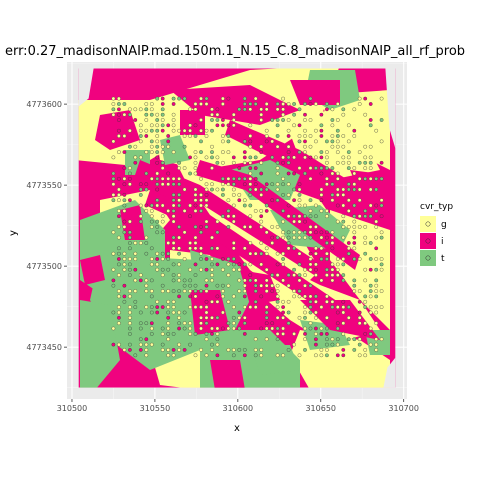 The width and height of the screenshot is (480, 480). Describe the element at coordinates (44, 347) in the screenshot. I see `y-tick-label: 4773450` at that location.